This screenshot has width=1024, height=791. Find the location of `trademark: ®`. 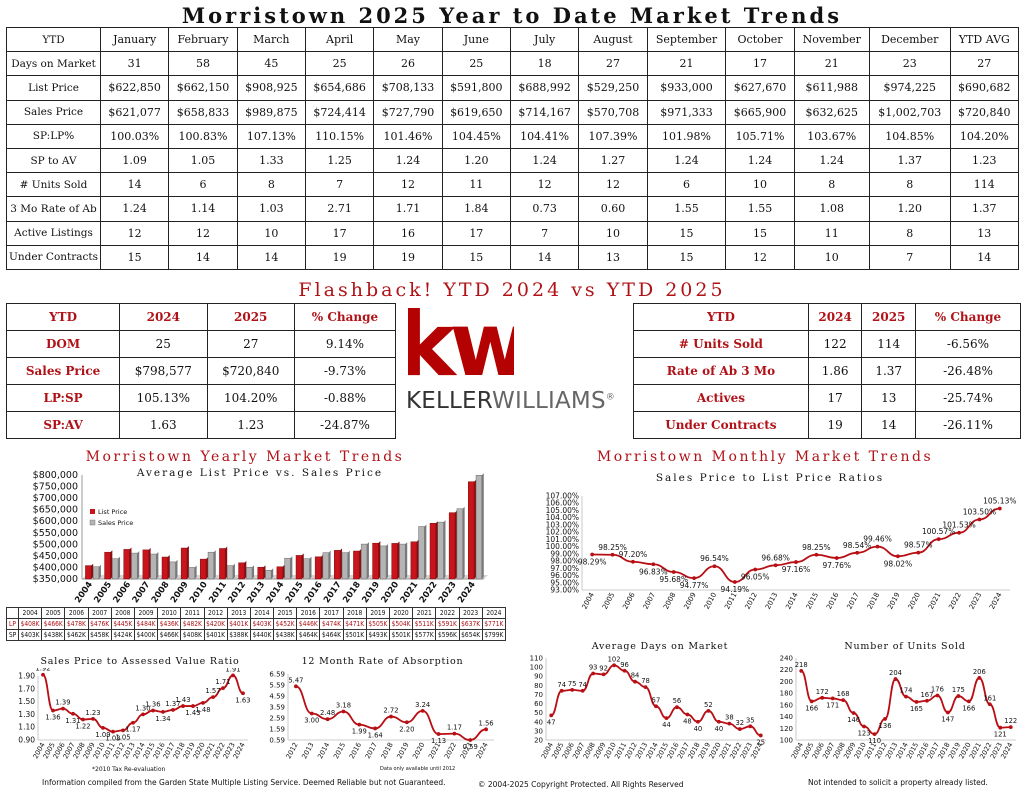

trademark: ® is located at coordinates (610, 397).